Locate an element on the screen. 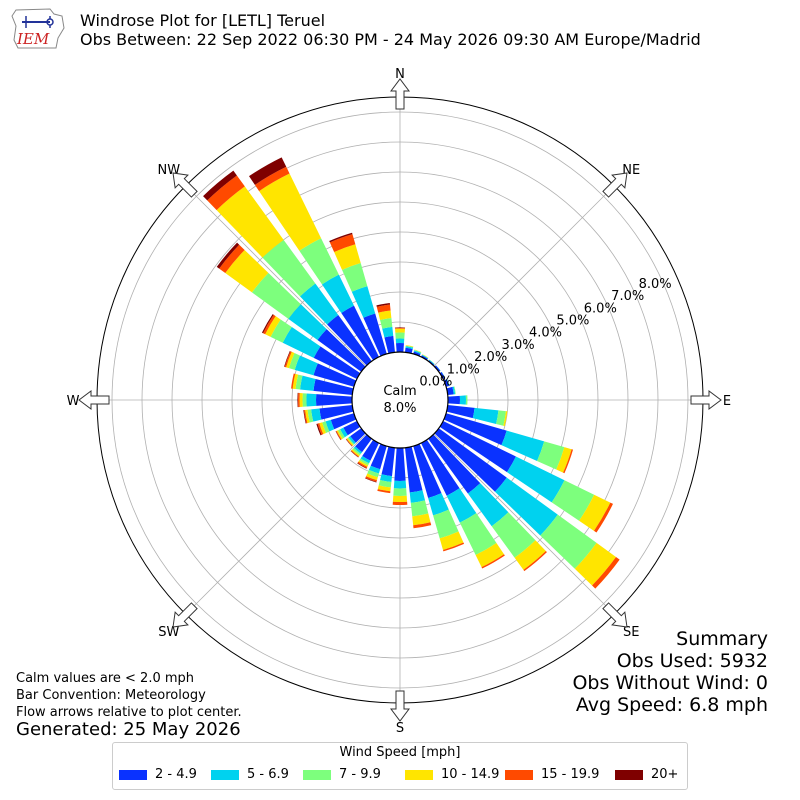 The image size is (800, 800). legend-item: 10 - 14.9 is located at coordinates (452, 774).